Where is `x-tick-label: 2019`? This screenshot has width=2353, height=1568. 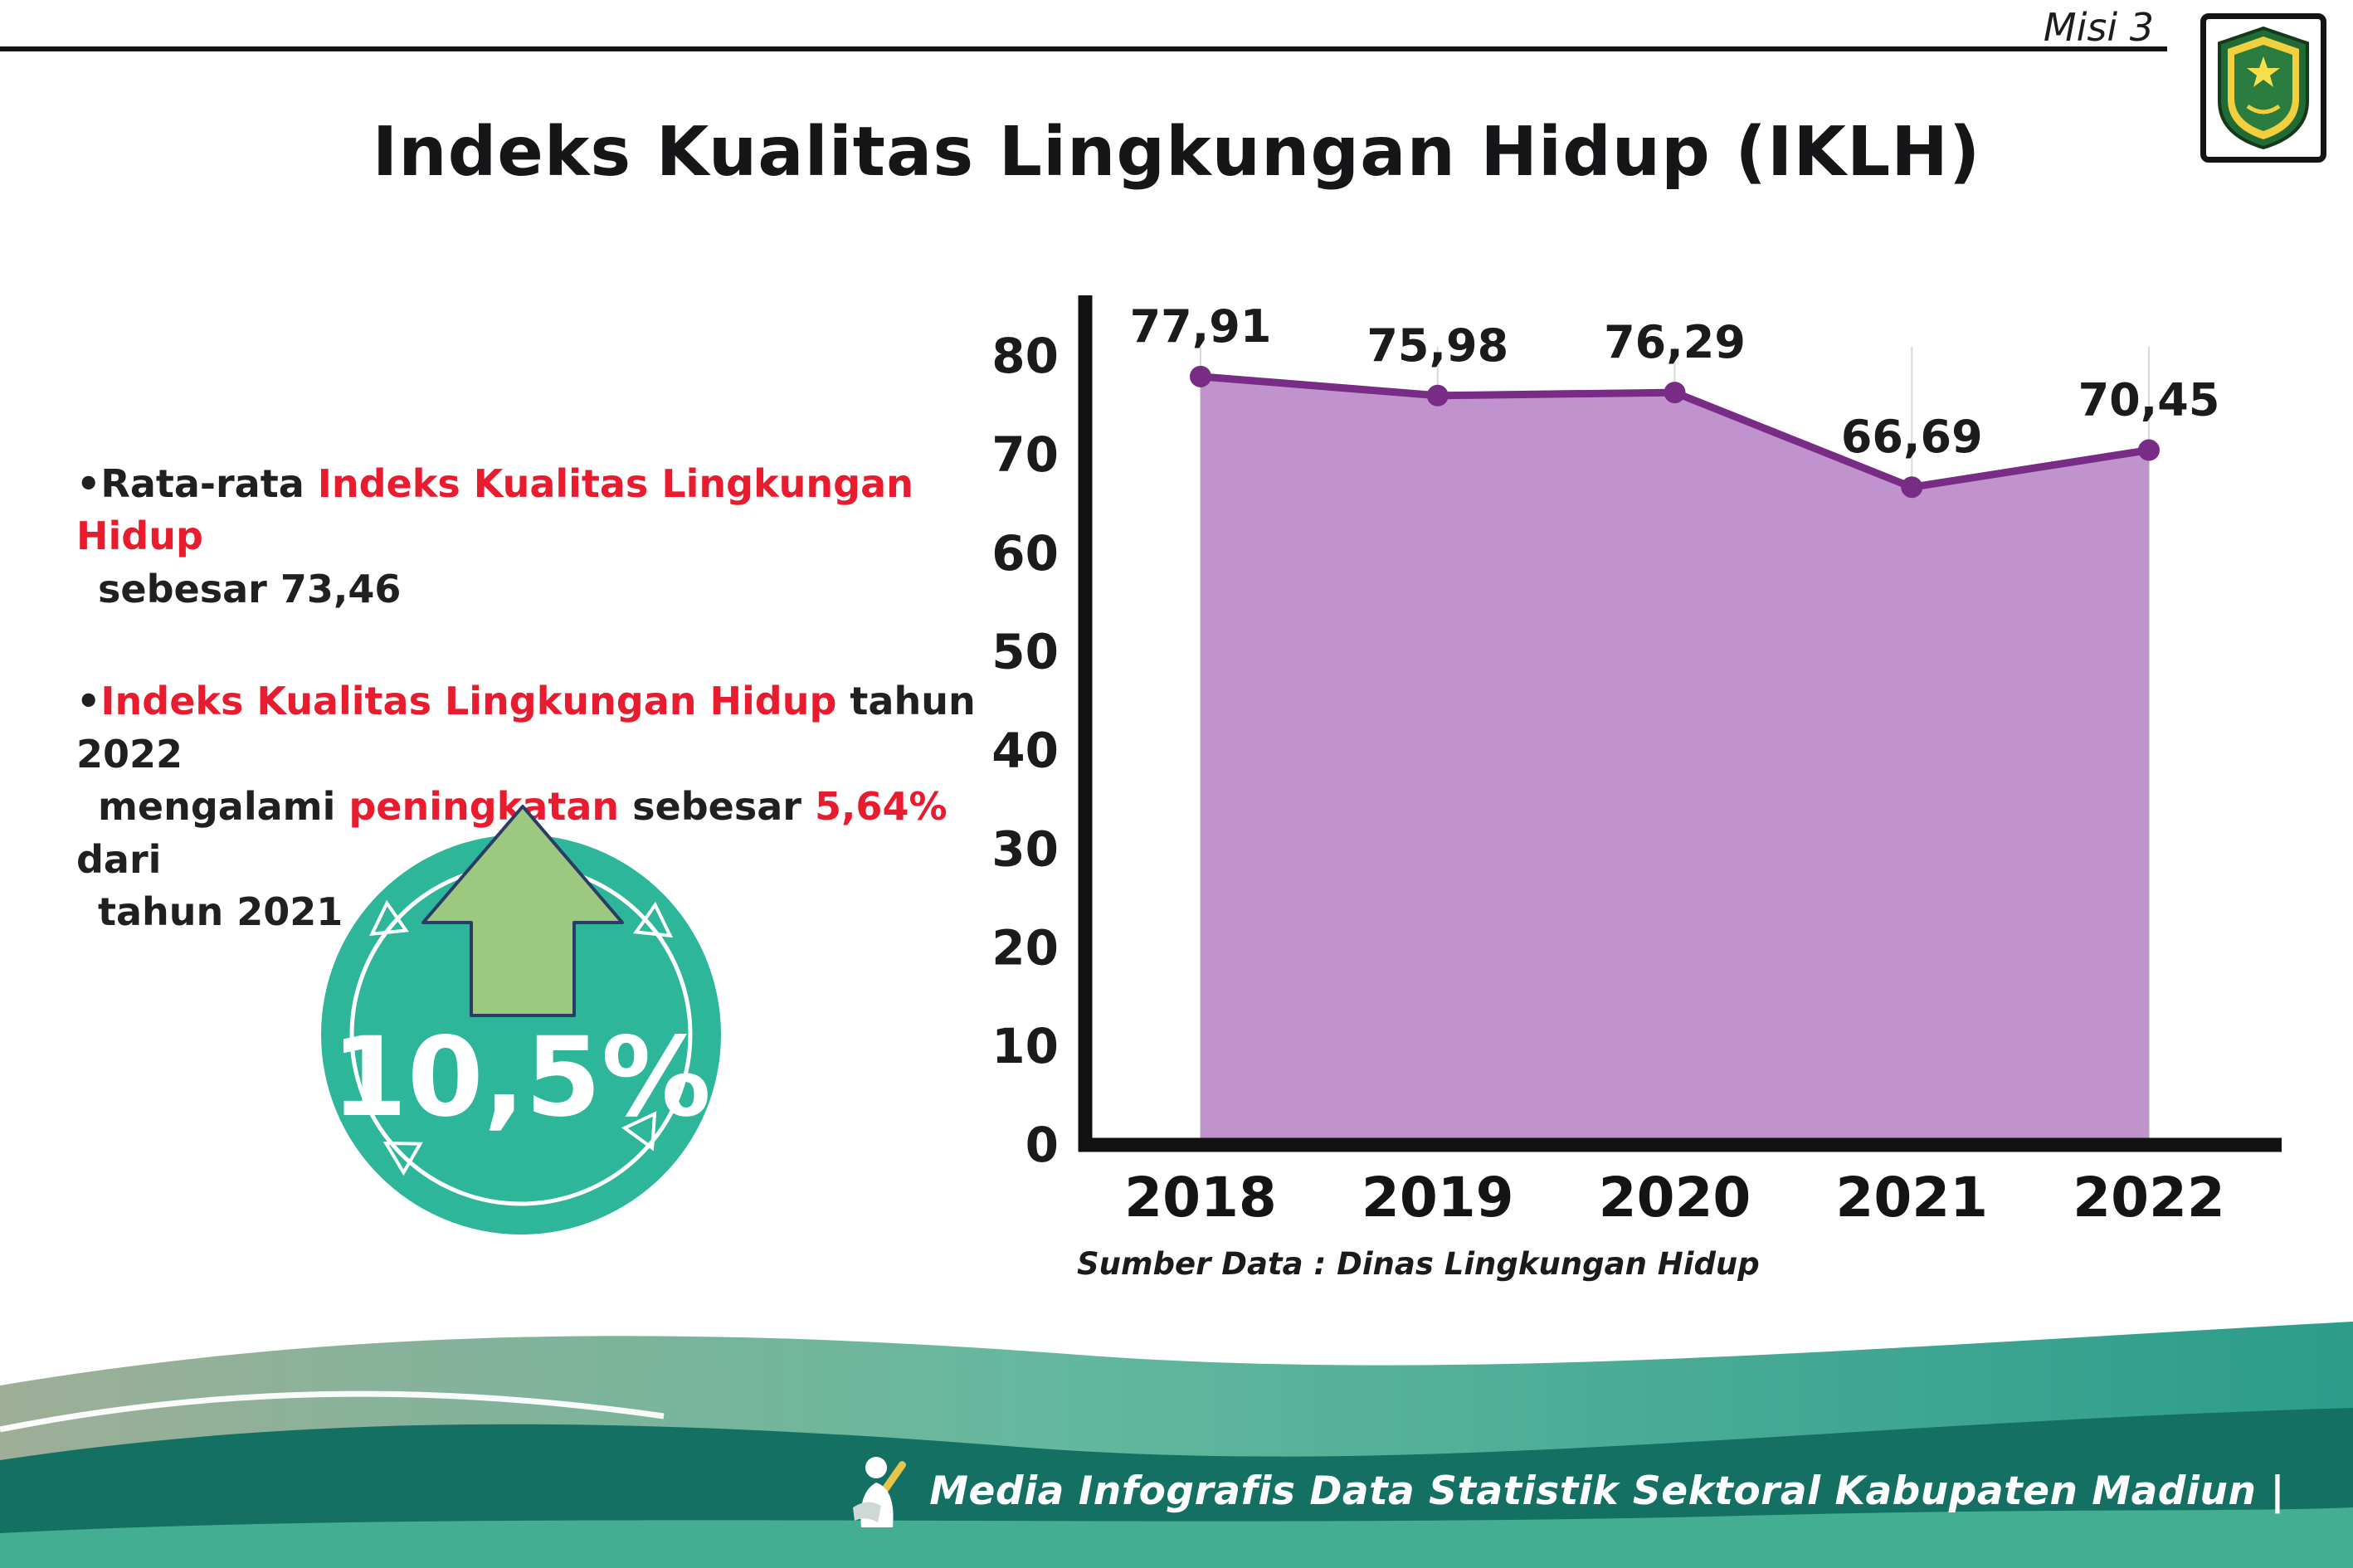
x-tick-label: 2019 is located at coordinates (1438, 1198).